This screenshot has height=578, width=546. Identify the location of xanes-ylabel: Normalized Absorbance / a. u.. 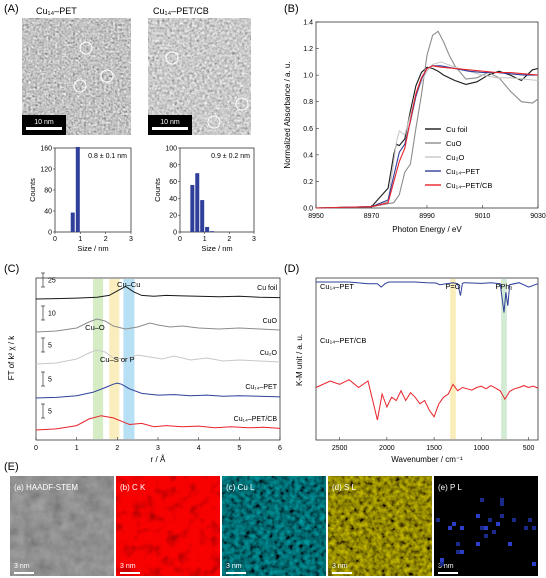
(287, 114).